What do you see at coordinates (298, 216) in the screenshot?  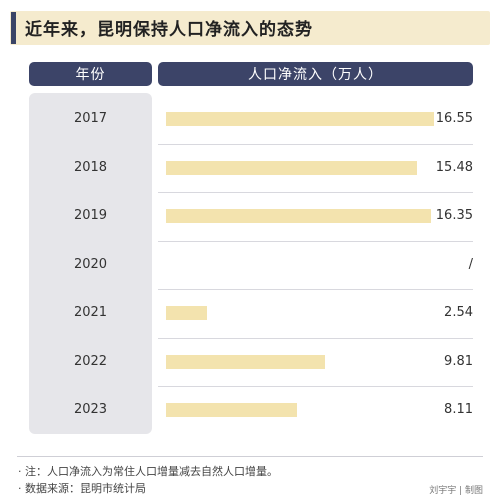 I see `bar-2019` at bounding box center [298, 216].